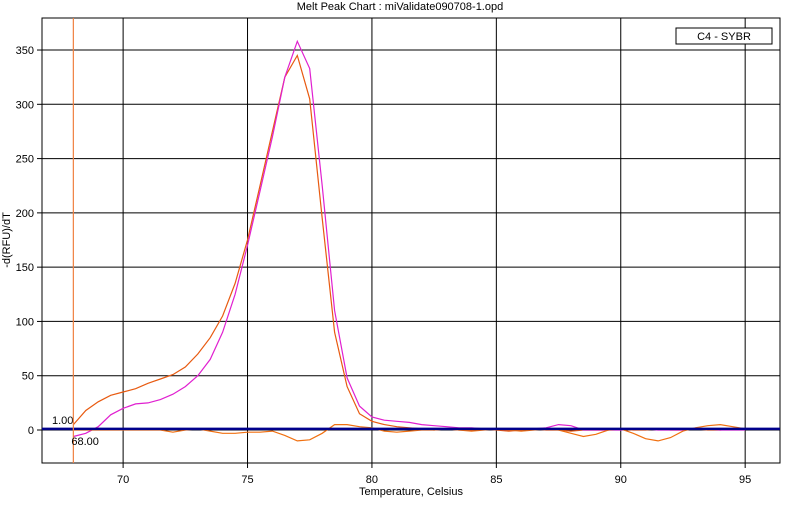 The width and height of the screenshot is (800, 505). I want to click on y-tick-label: 300, so click(25, 105).